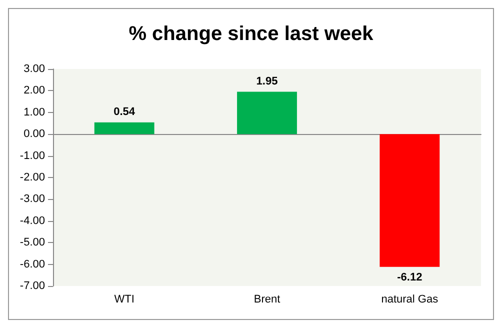 Image resolution: width=502 pixels, height=328 pixels. Describe the element at coordinates (32, 156) in the screenshot. I see `y-tick-label: -1.00` at that location.